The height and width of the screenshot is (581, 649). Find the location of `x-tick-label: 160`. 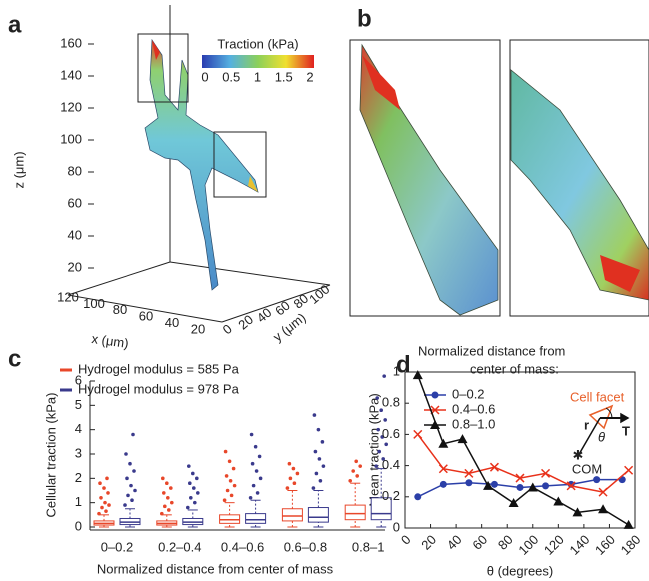

x-tick-label: 160 is located at coordinates (605, 545).